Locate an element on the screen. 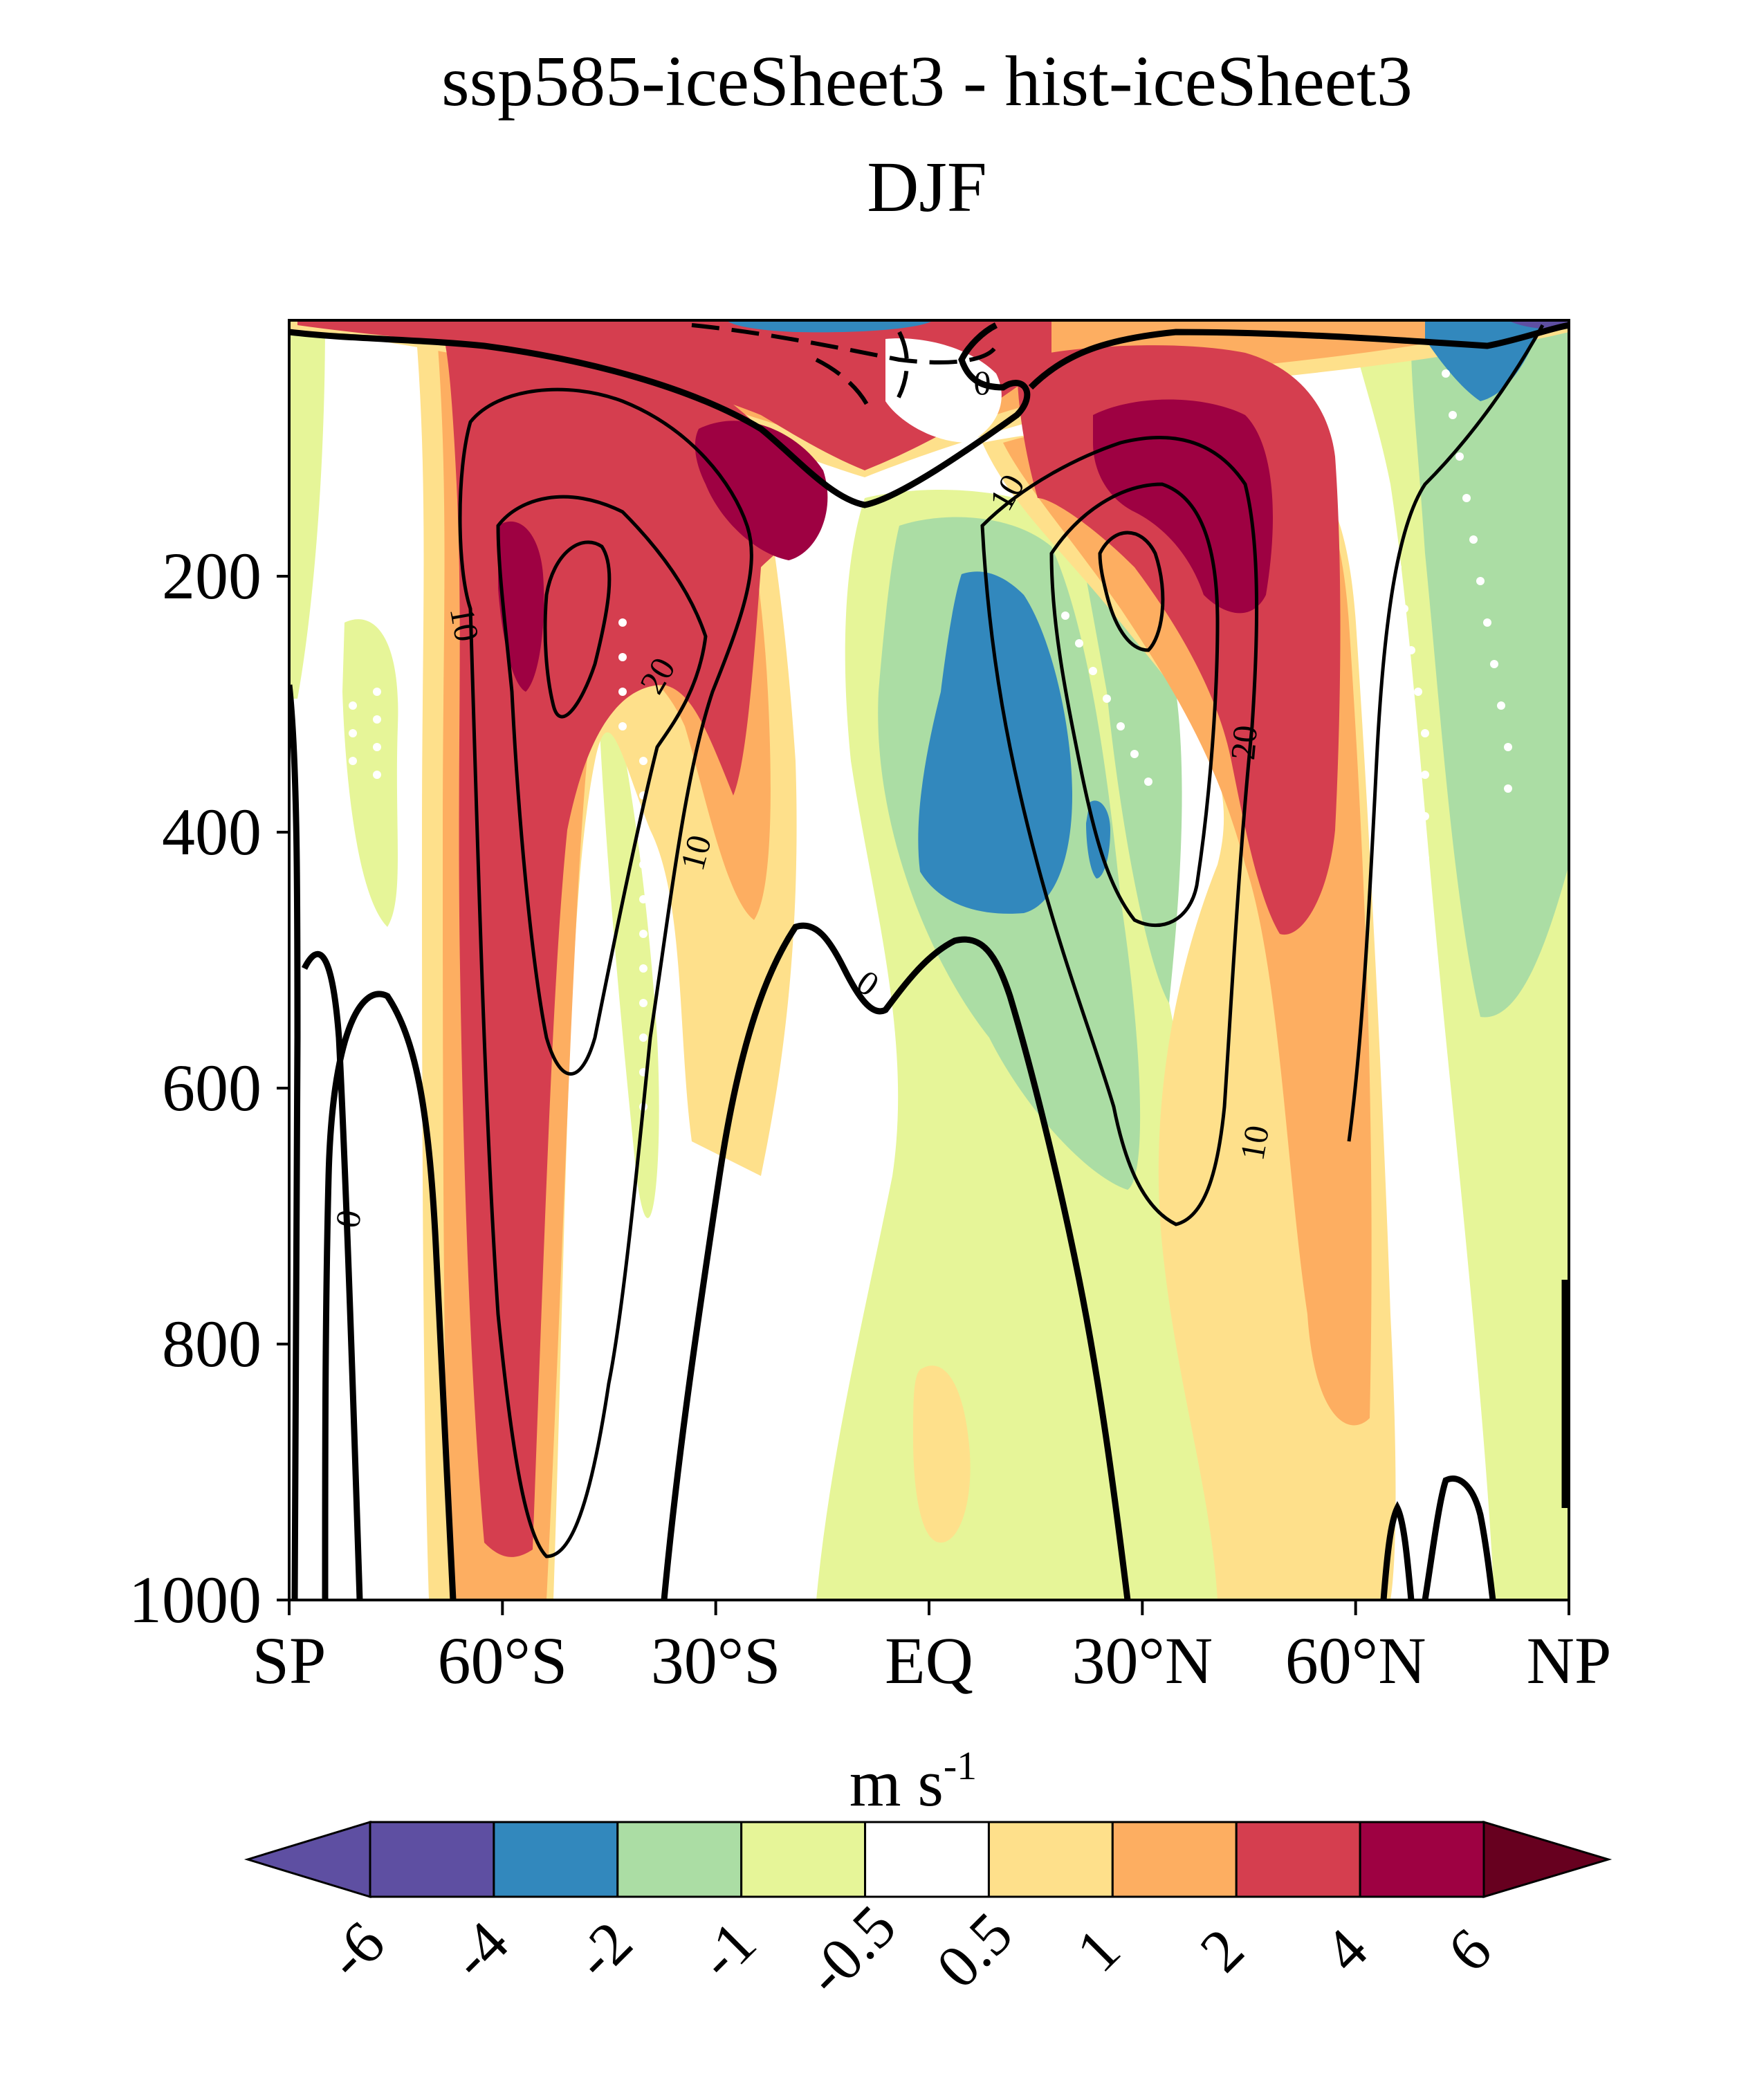 Image resolution: width=1764 pixels, height=2078 pixels. shade-red-top is located at coordinates (674, 395).